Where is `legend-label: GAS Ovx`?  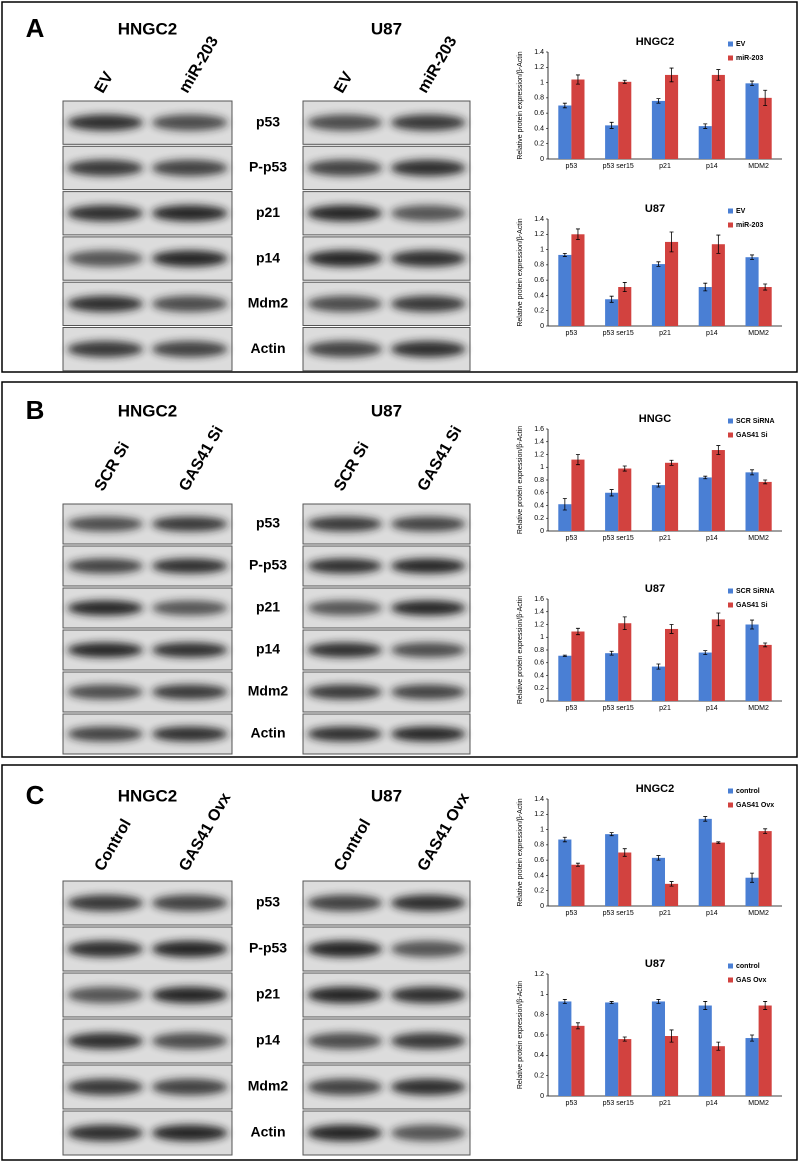
legend-label: GAS Ovx is located at coordinates (751, 980).